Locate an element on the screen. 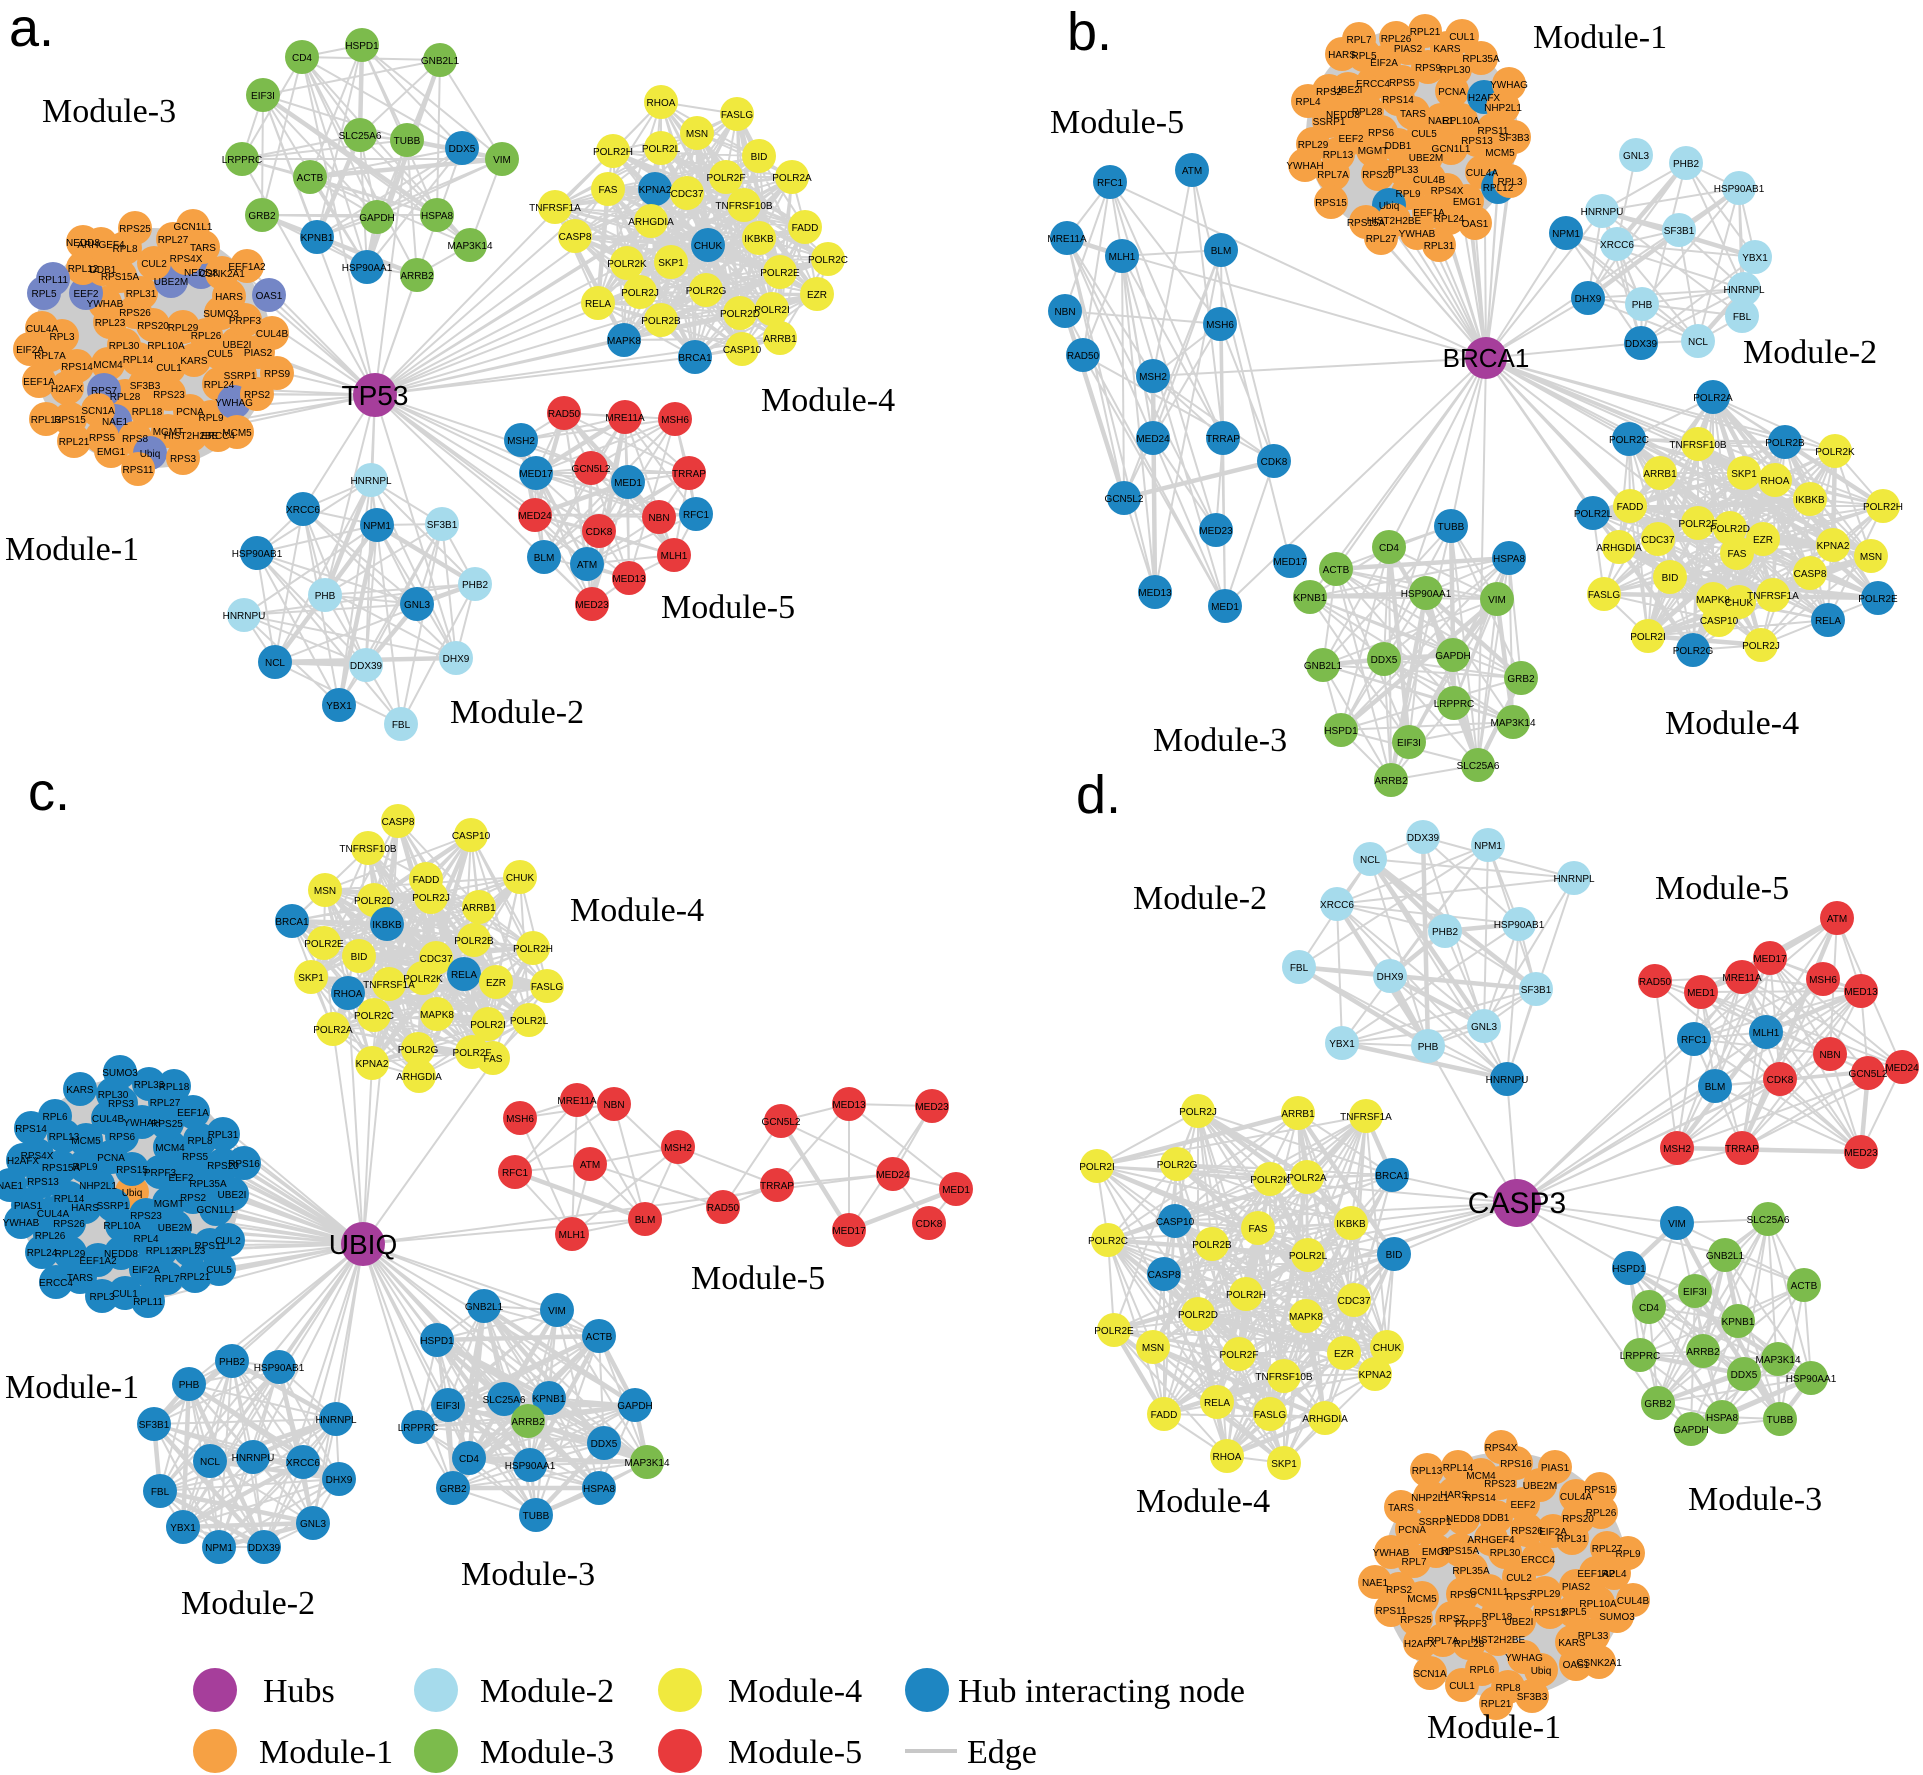 Image resolution: width=1923 pixels, height=1775 pixels. svg-text: POLR2K is located at coordinates (1270, 1180).